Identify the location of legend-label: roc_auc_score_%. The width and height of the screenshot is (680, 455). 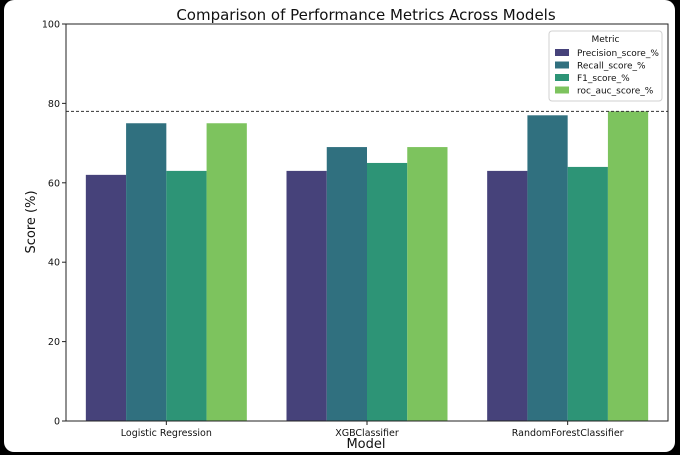
(615, 92).